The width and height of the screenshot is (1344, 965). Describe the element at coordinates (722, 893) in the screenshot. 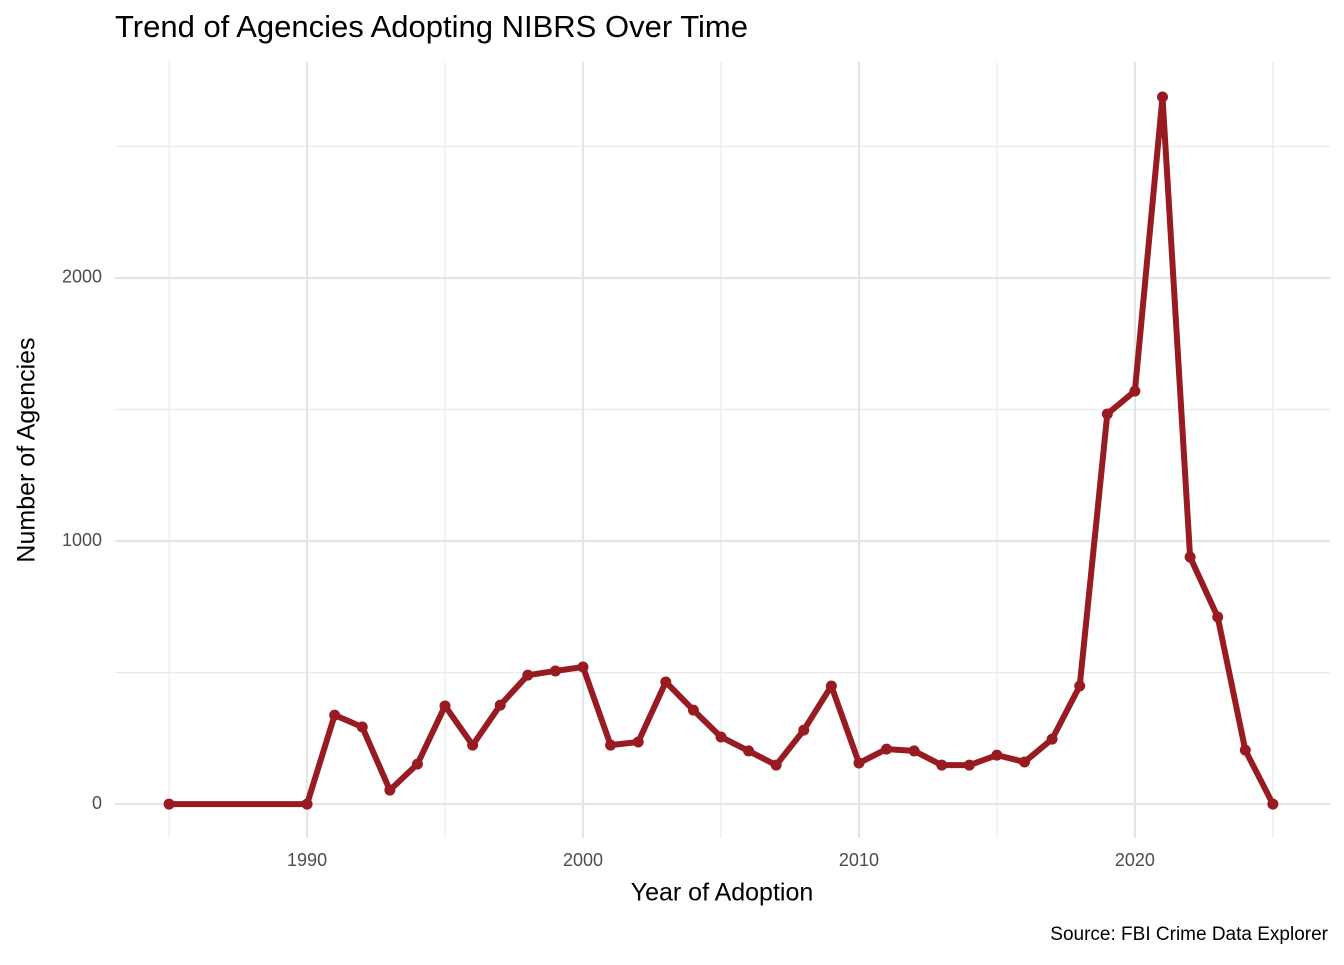

I see `x-axis-title: Year of Adoption` at that location.